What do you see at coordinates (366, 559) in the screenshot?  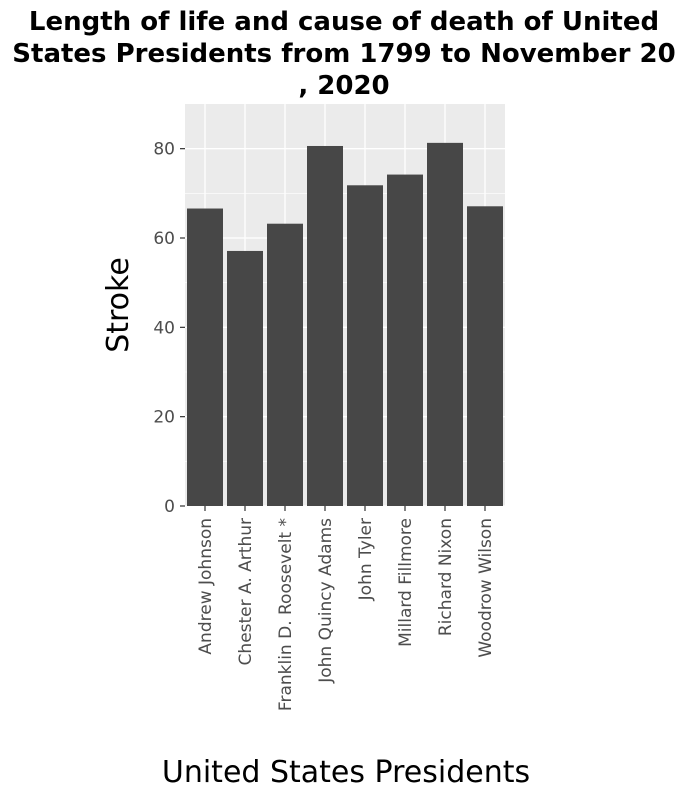 I see `x-tick-label: John Tyler` at bounding box center [366, 559].